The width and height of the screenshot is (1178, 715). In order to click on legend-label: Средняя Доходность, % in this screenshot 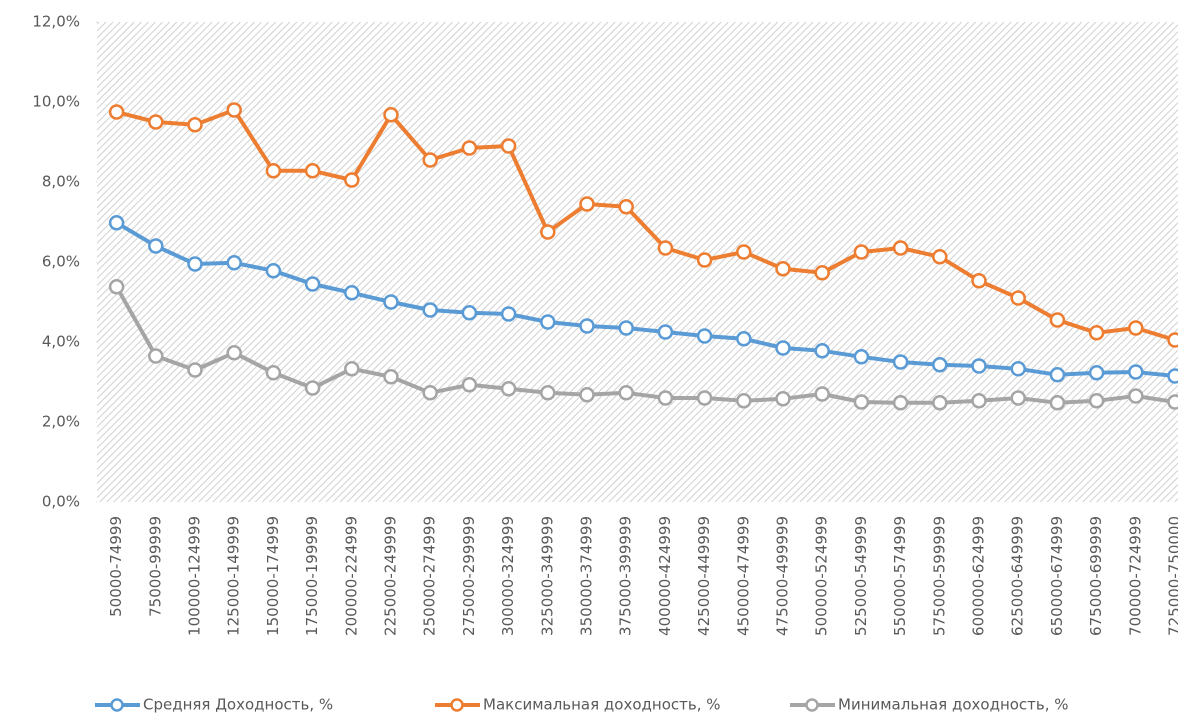, I will do `click(238, 705)`.